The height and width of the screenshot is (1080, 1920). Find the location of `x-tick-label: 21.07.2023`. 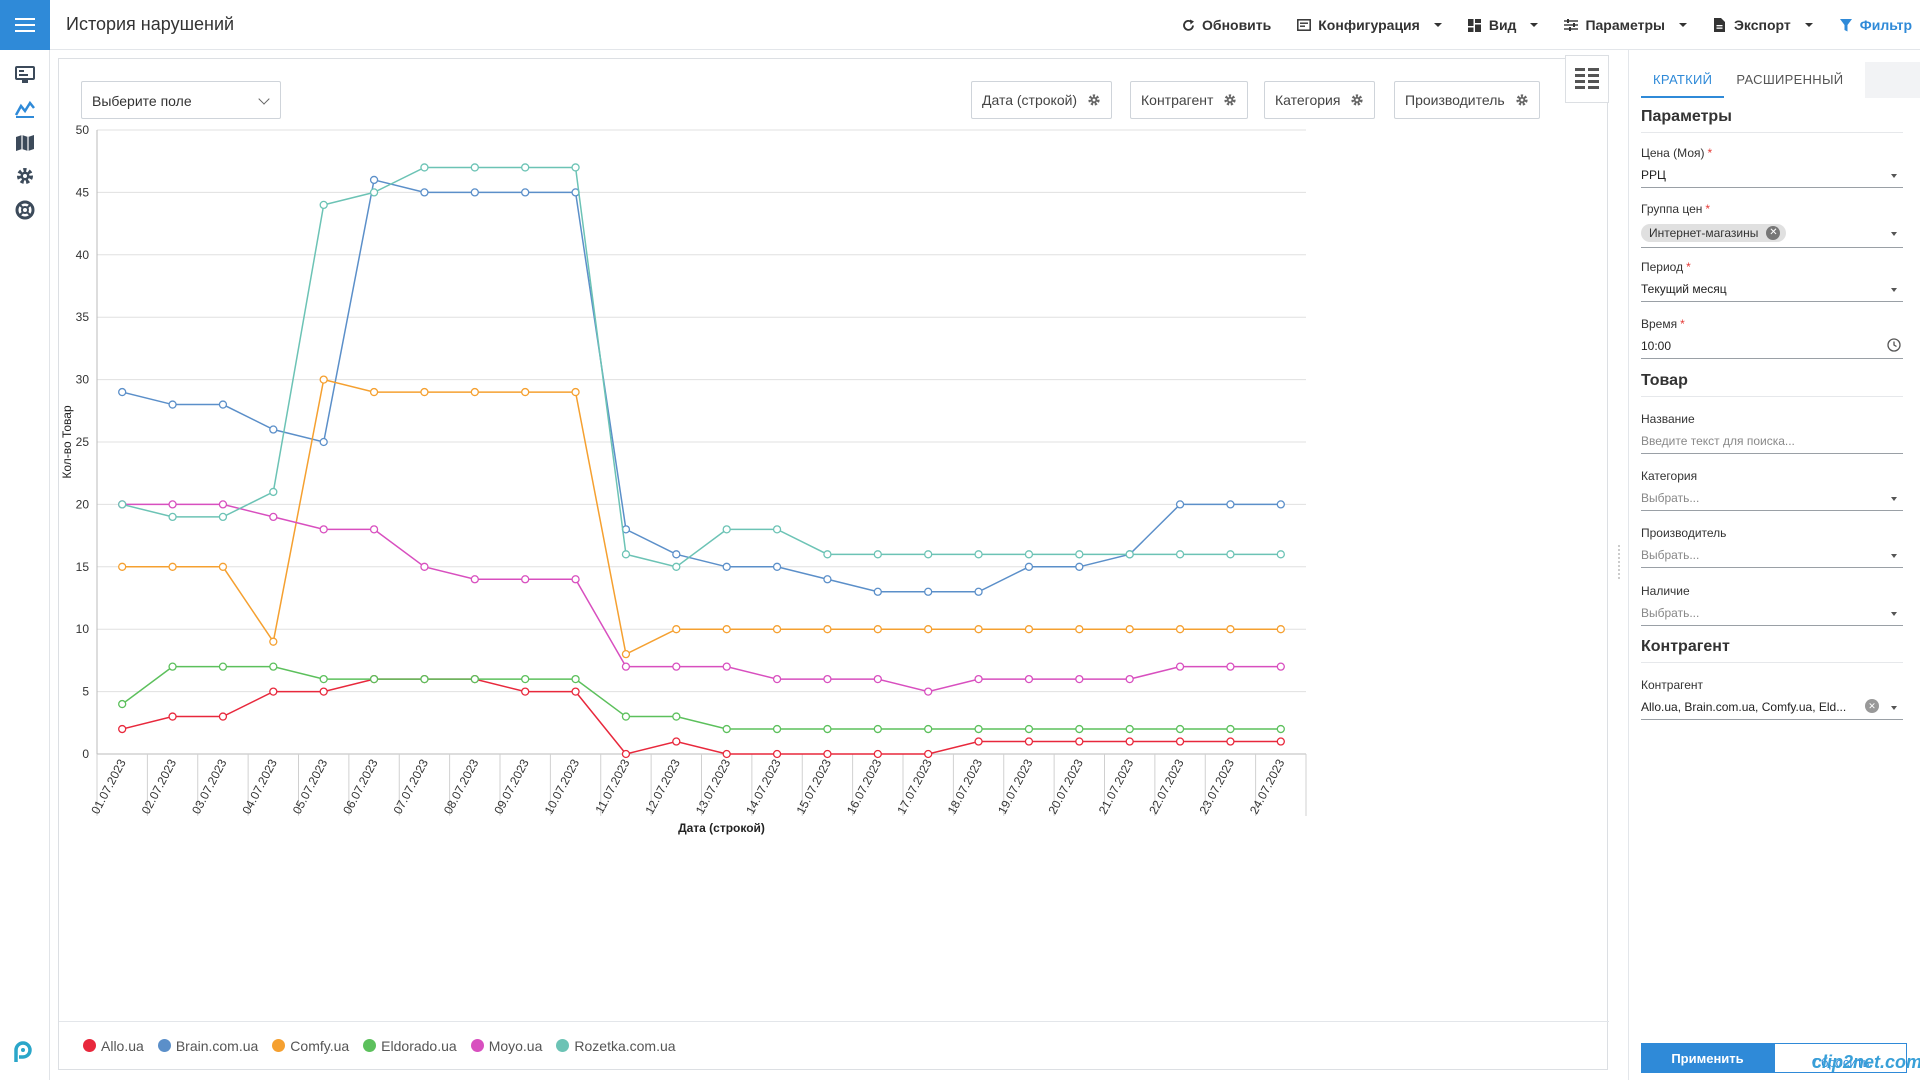

x-tick-label: 21.07.2023 is located at coordinates (1116, 787).